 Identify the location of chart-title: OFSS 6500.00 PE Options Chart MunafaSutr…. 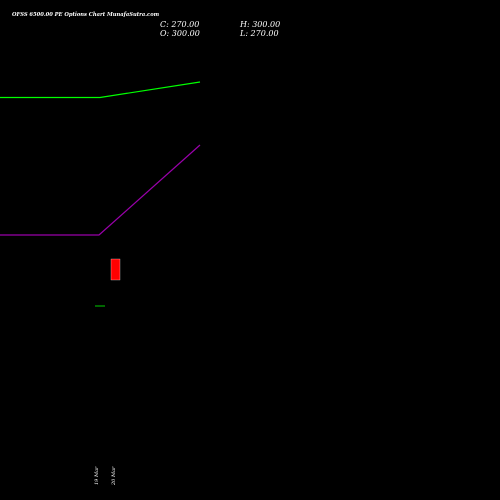
(86, 15).